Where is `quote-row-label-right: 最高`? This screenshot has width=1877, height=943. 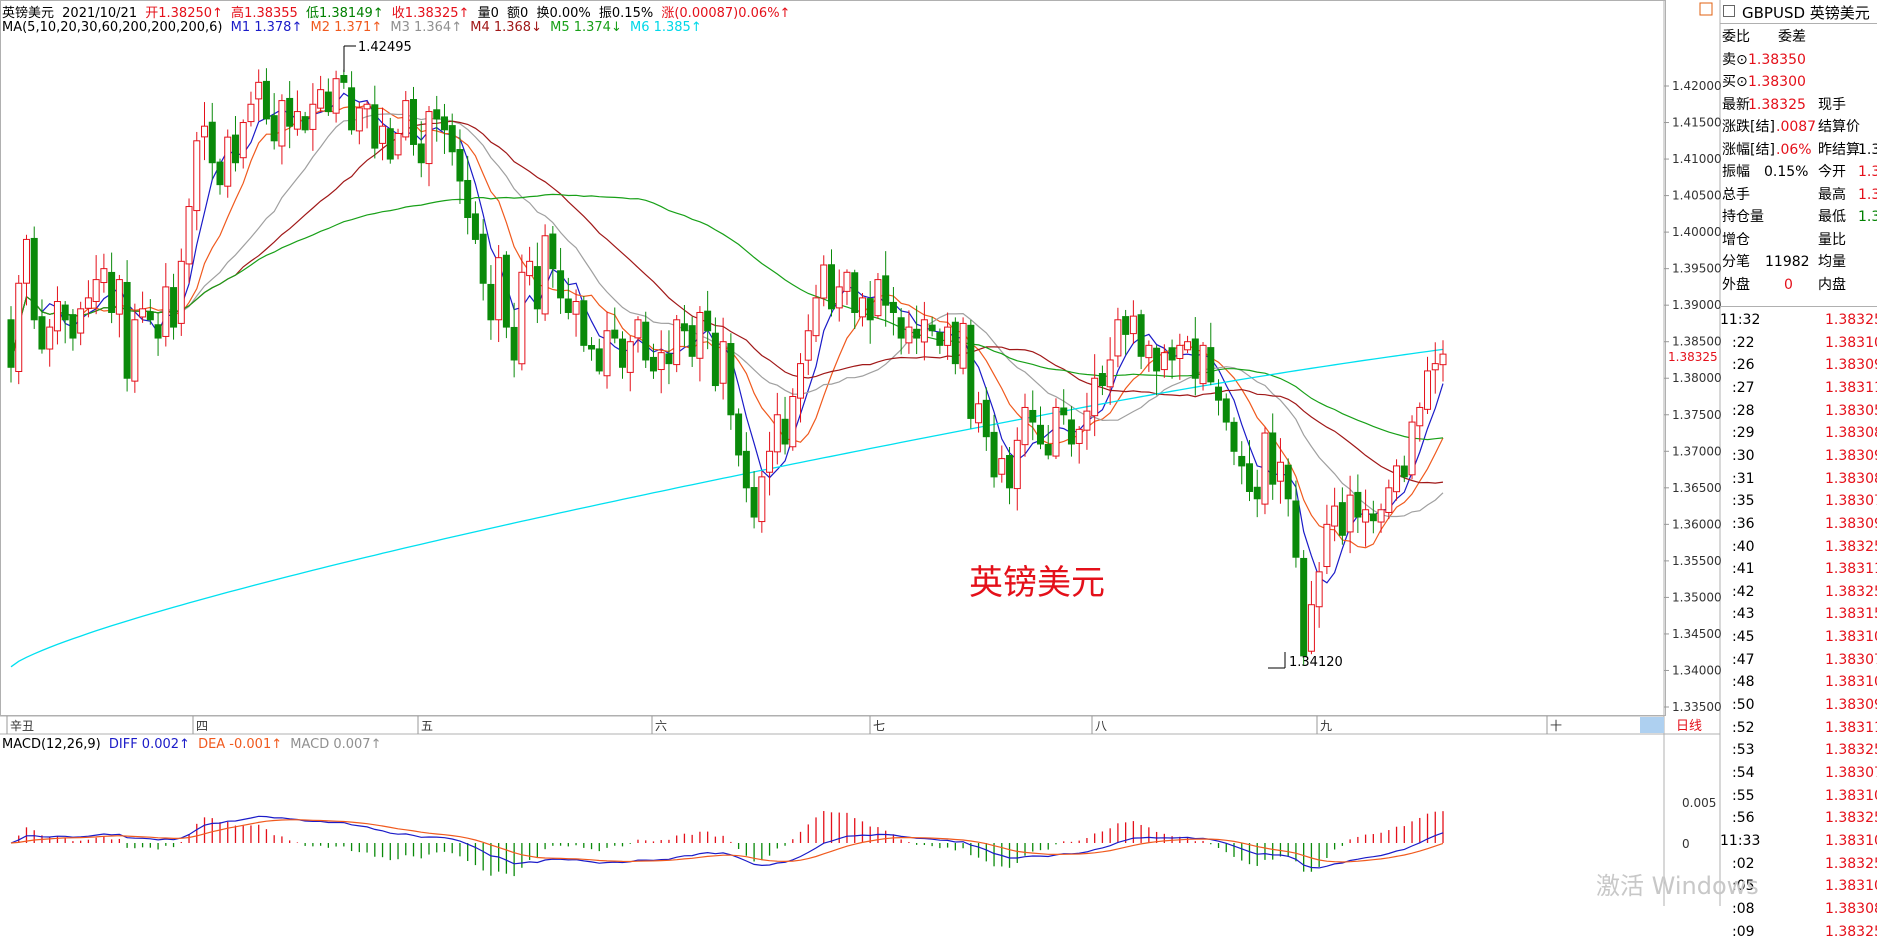
quote-row-label-right: 最高 is located at coordinates (1832, 194).